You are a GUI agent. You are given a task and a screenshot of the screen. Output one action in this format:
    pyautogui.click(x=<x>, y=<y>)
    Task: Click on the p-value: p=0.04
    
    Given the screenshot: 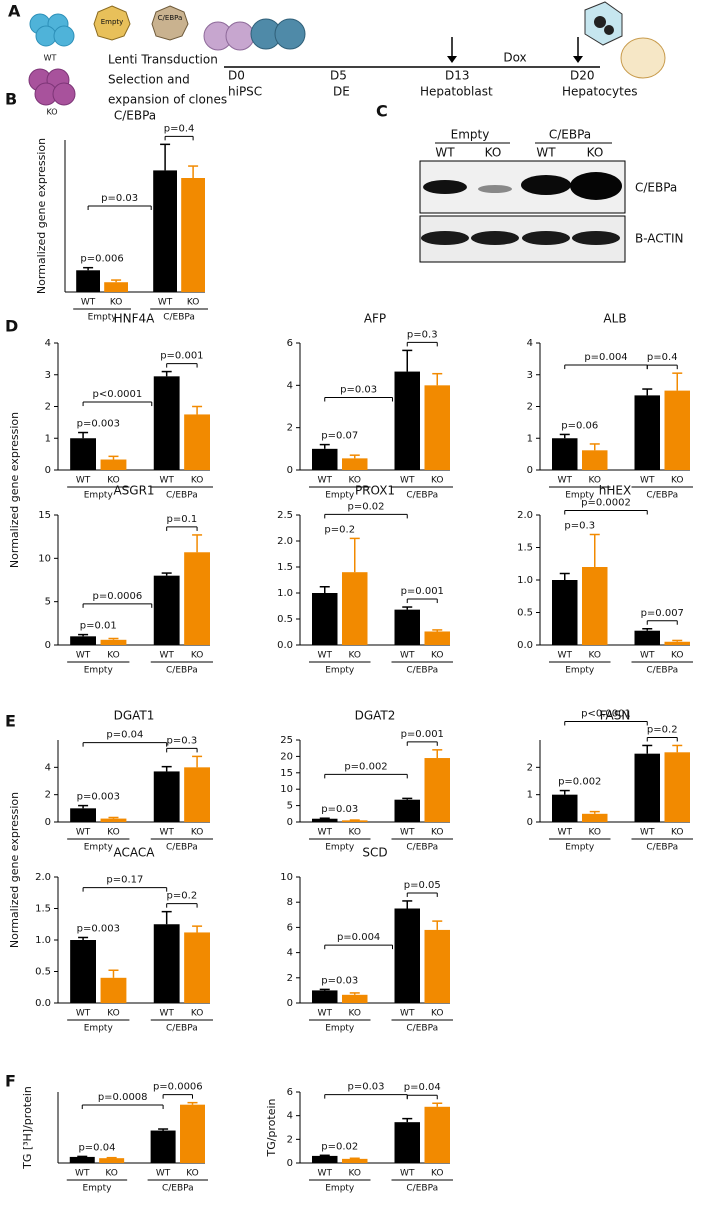 What is the action you would take?
    pyautogui.click(x=124, y=735)
    